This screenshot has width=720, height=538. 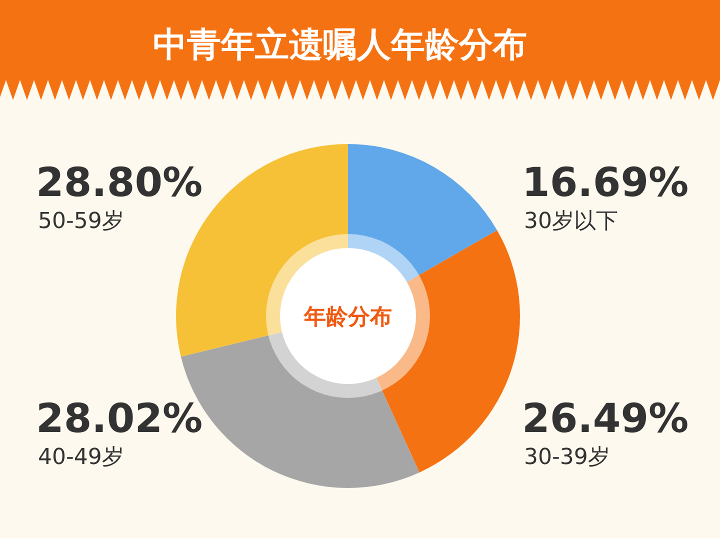 I want to click on data-label: 26.49%, so click(x=605, y=419).